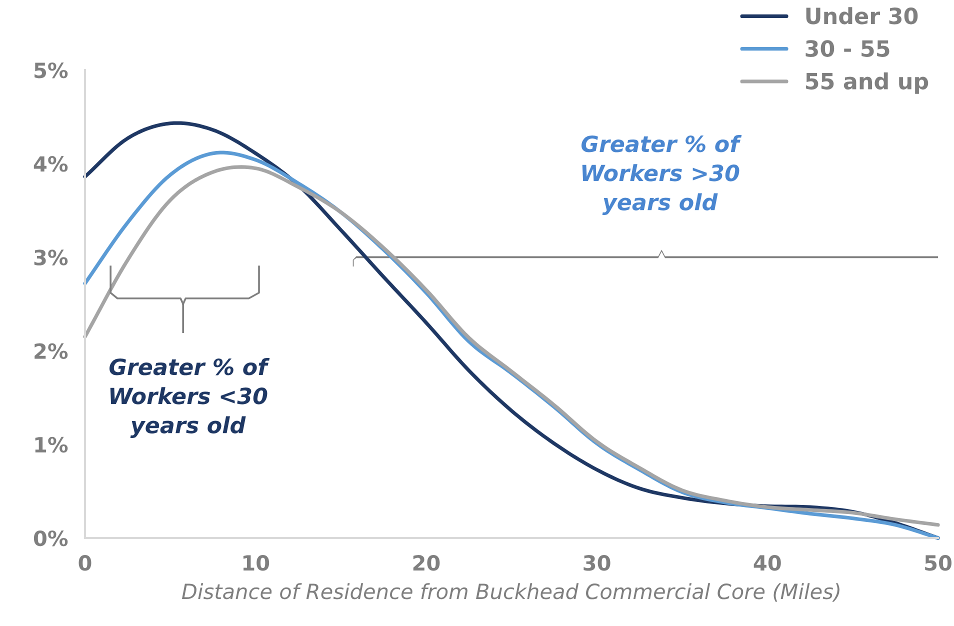  I want to click on legend-label: Under 30, so click(862, 15).